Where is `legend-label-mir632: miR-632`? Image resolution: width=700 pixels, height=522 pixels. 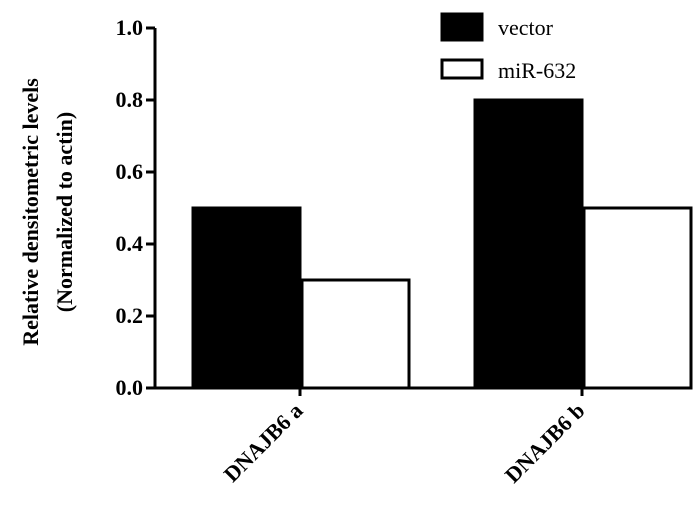
legend-label-mir632: miR-632 is located at coordinates (537, 70).